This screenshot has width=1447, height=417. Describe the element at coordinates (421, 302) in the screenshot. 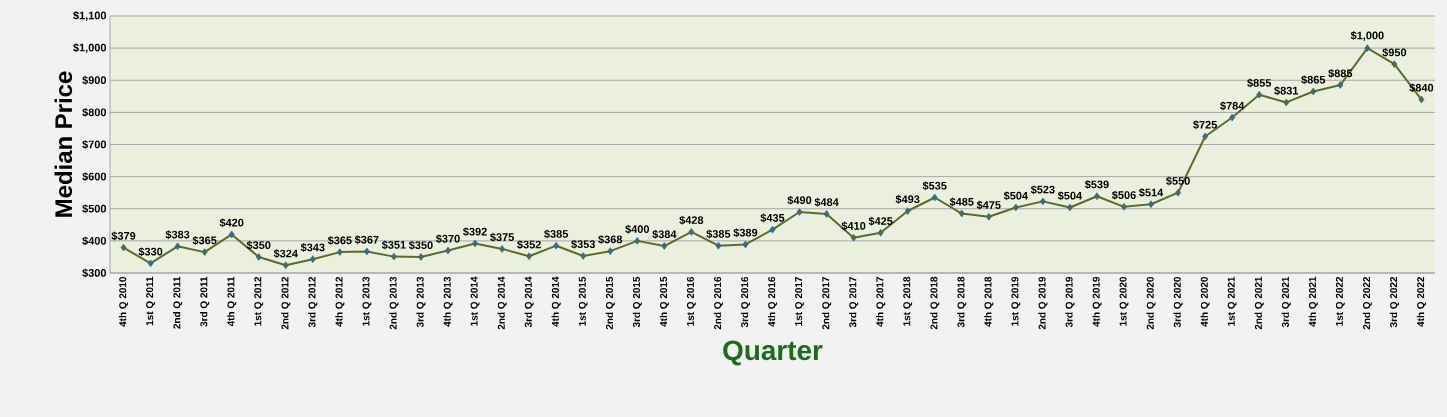

I see `x-tick-label: 3rd Q 2013` at that location.